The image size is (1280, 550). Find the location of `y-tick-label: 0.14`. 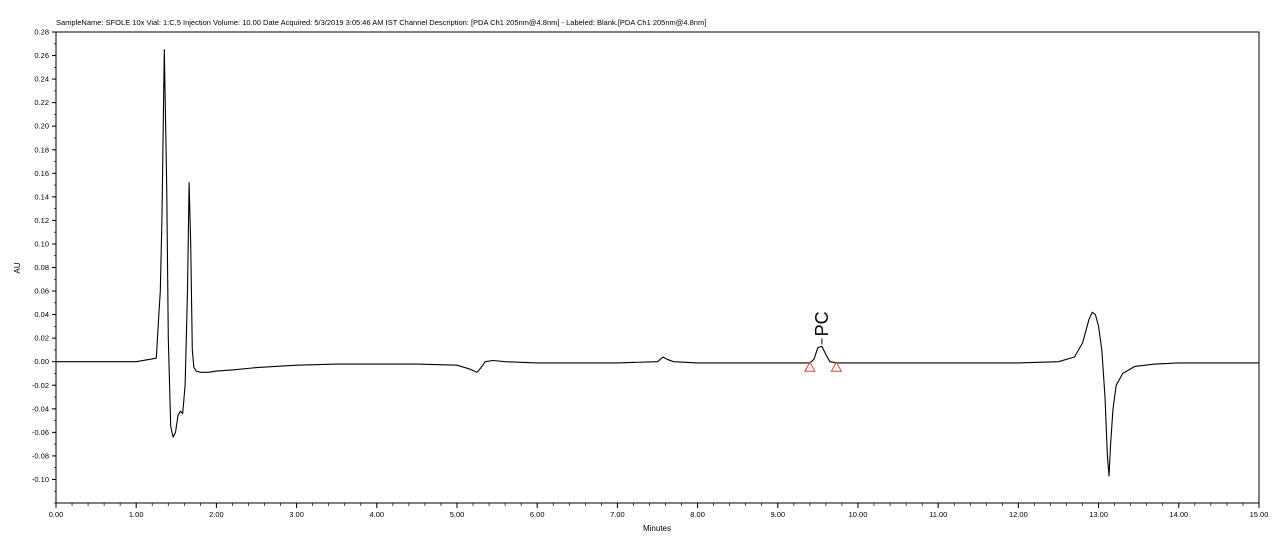

y-tick-label: 0.14 is located at coordinates (41, 196).